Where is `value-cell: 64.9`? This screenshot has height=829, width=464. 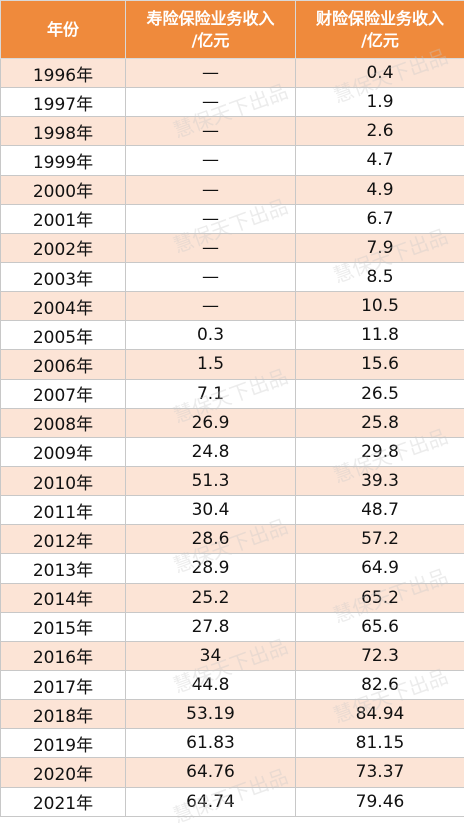
value-cell: 64.9 is located at coordinates (380, 568).